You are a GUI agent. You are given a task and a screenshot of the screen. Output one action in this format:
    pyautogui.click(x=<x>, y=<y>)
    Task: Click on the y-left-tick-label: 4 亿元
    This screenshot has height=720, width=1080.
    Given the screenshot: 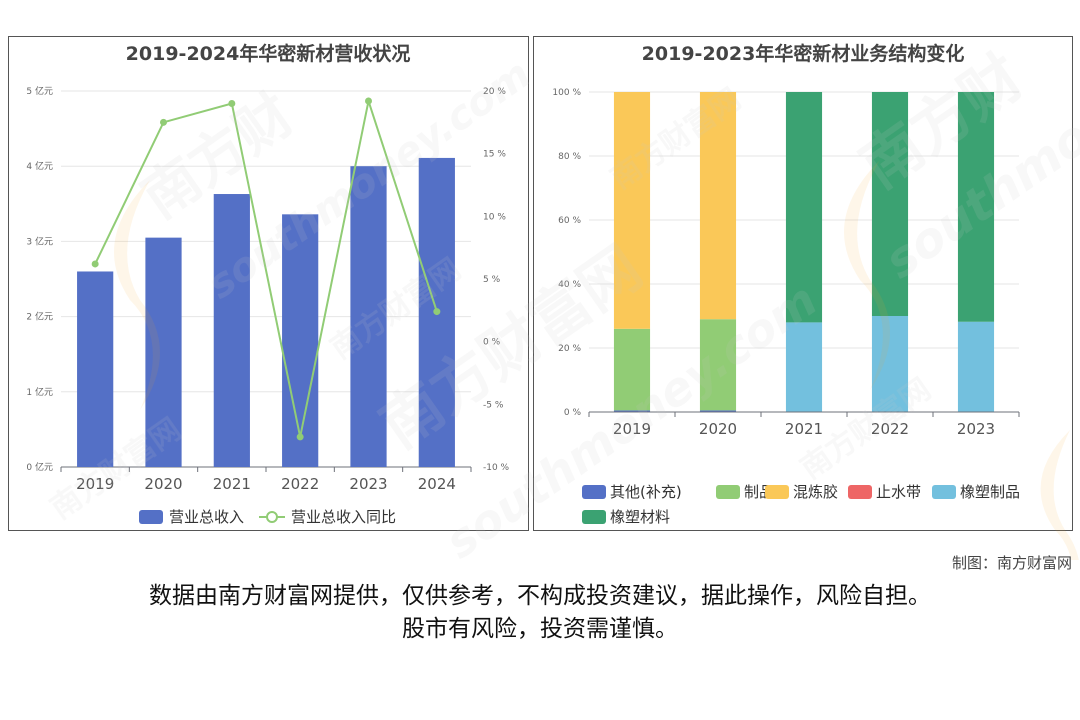 What is the action you would take?
    pyautogui.click(x=39, y=166)
    